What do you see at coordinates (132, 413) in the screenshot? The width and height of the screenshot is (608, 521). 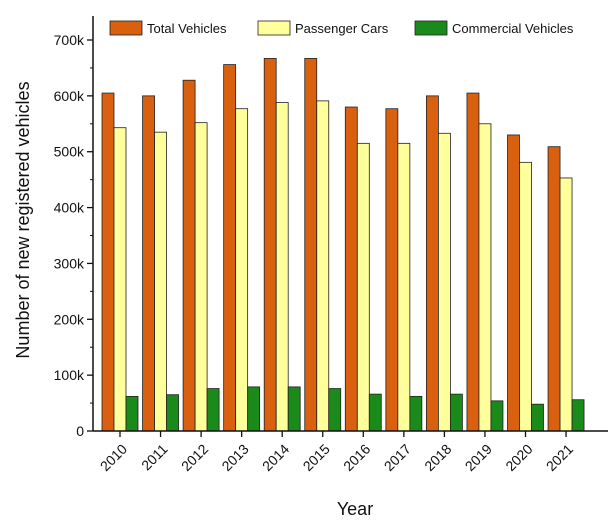 I see `bar-commercial-vehicles-2010` at bounding box center [132, 413].